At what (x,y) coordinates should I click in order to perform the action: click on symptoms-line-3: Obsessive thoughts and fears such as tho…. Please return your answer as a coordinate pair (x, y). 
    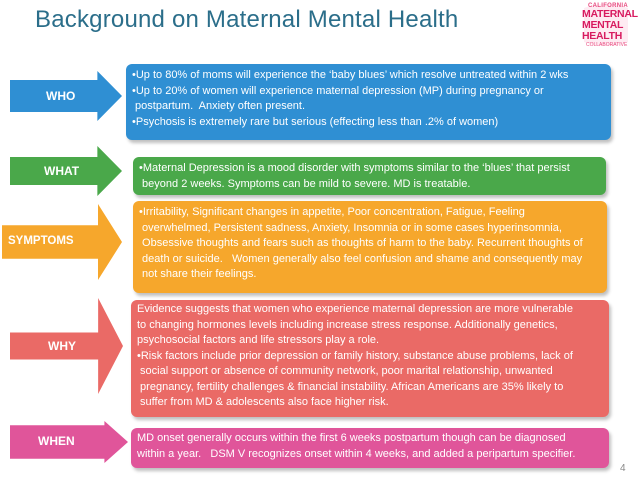
    Looking at the image, I should click on (361, 243).